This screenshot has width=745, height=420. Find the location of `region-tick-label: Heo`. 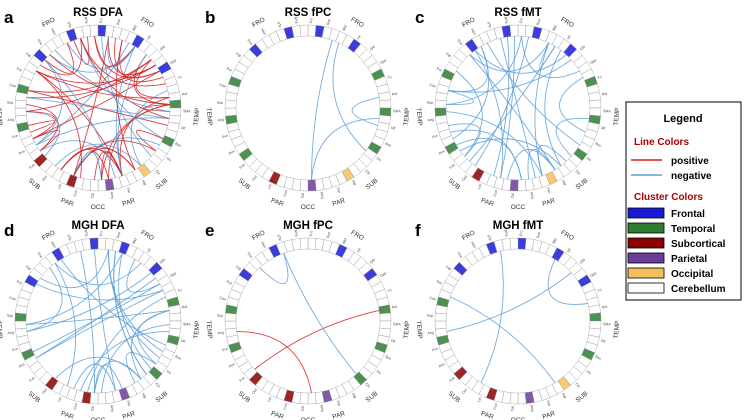

region-tick-label: Heo is located at coordinates (53, 245).